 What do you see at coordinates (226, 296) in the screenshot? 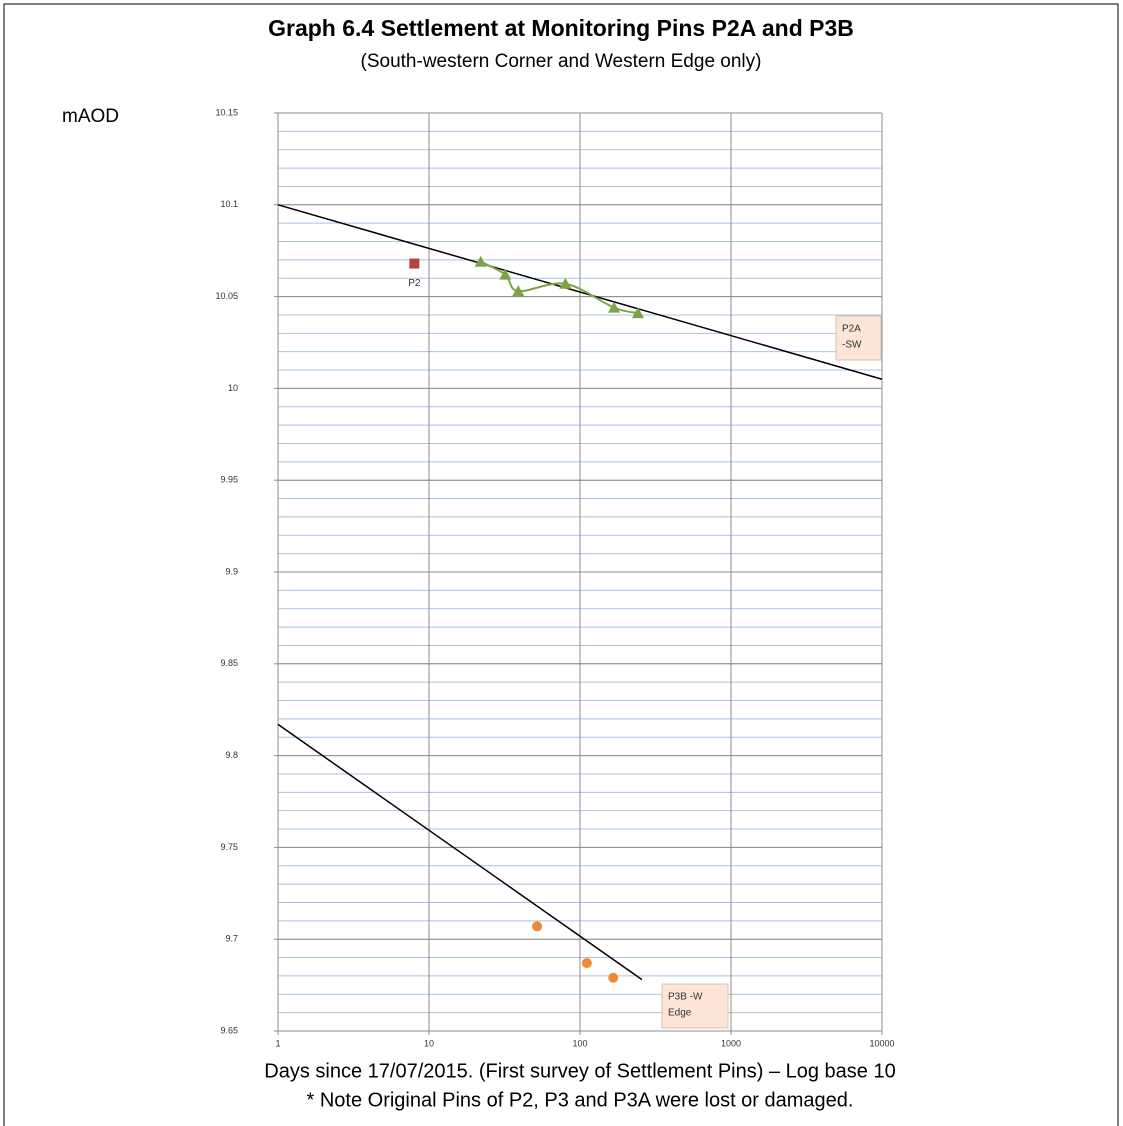
I see `y-tick-label: 10.05` at bounding box center [226, 296].